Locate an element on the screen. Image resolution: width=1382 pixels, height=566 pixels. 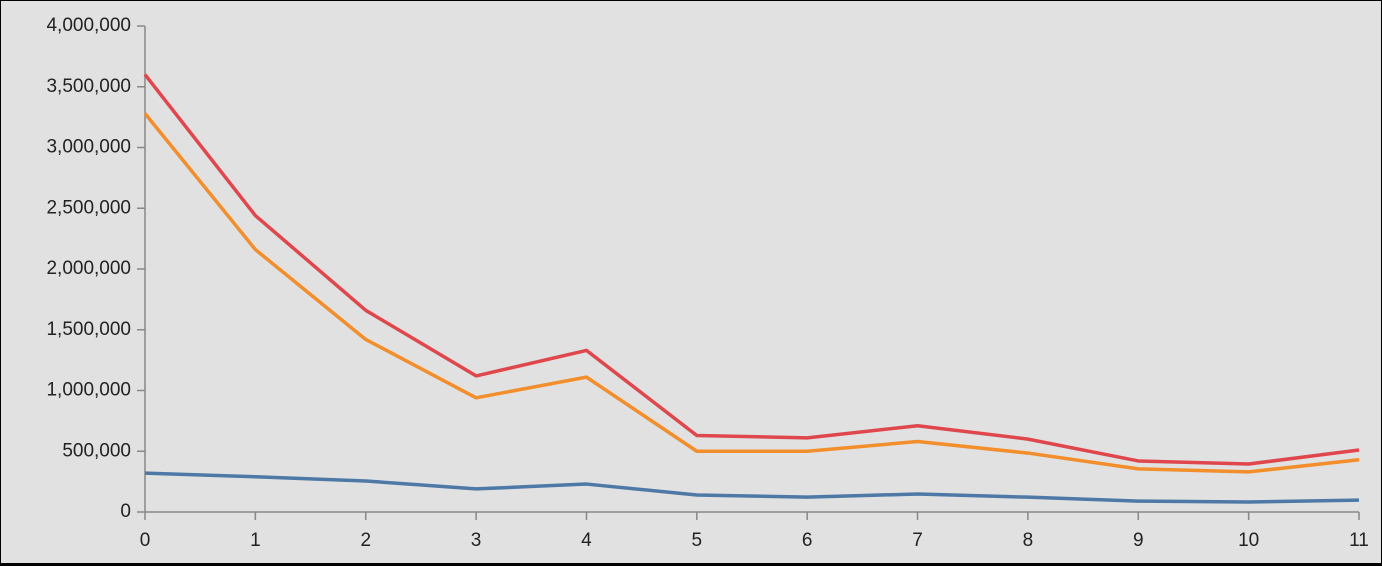
y-tick-label: 3,500,000 is located at coordinates (88, 86).